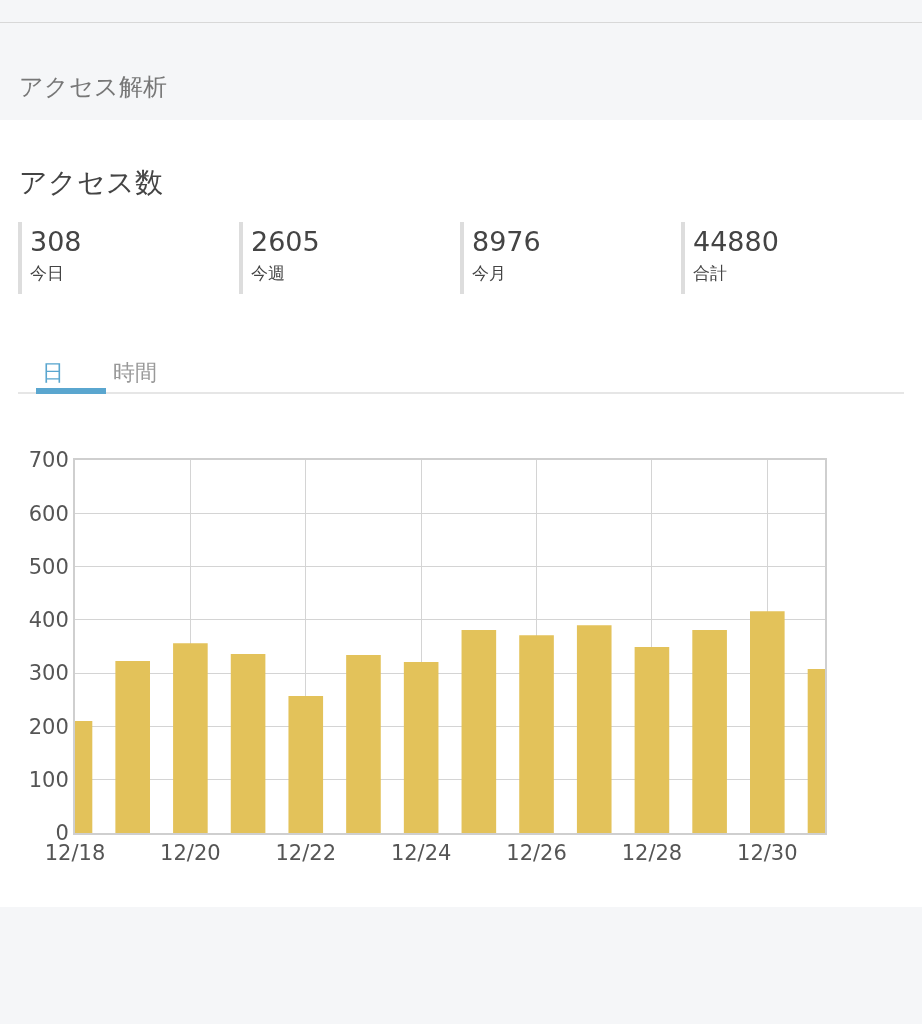 This screenshot has width=922, height=1024. I want to click on data-label: 2605, so click(286, 242).